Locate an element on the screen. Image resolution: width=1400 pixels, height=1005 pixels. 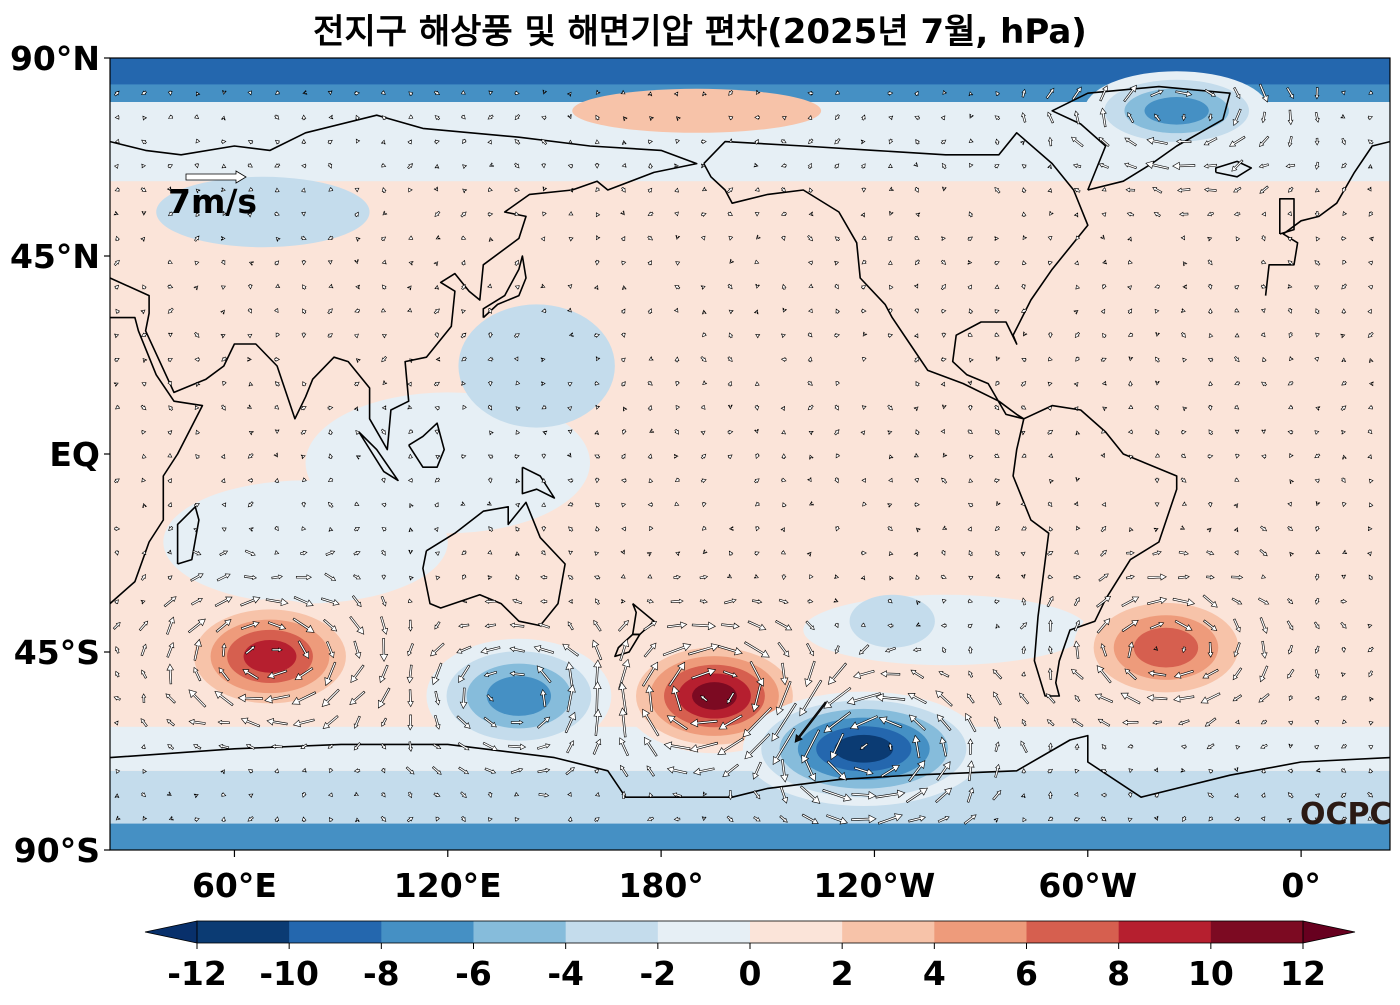
lon-tick-label: 60°W is located at coordinates (1087, 885).